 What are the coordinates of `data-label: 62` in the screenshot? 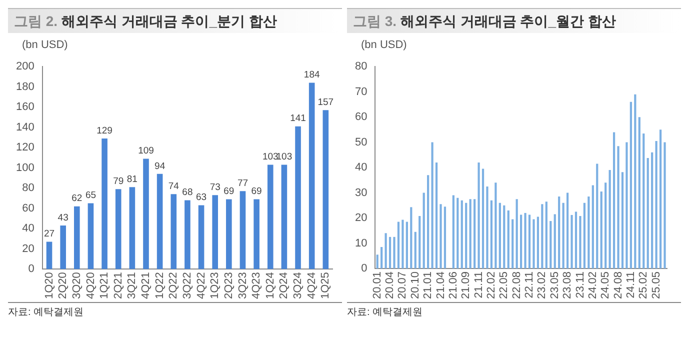 It's located at (77, 198).